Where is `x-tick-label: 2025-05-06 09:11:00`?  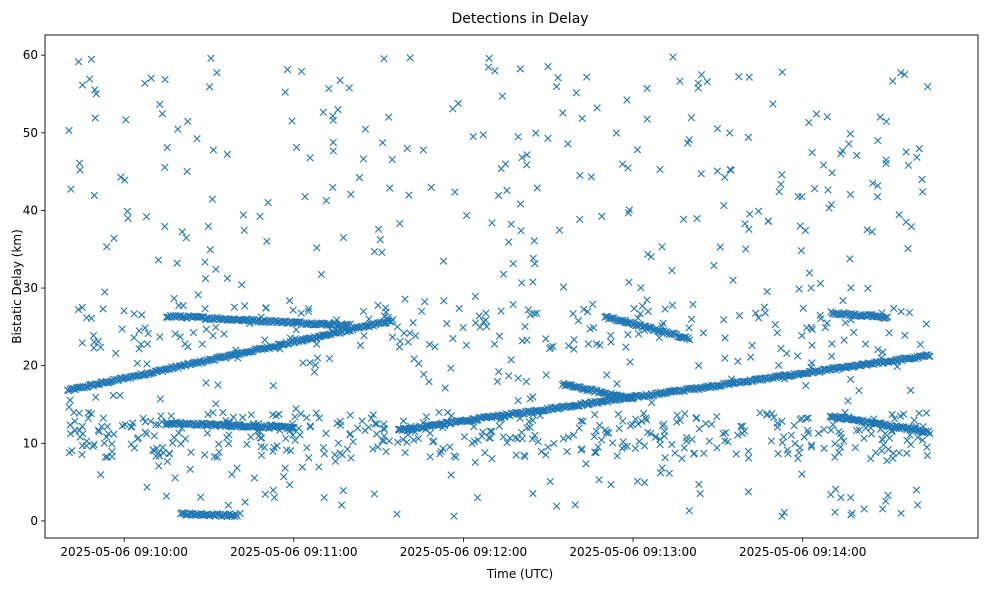 x-tick-label: 2025-05-06 09:11:00 is located at coordinates (293, 552).